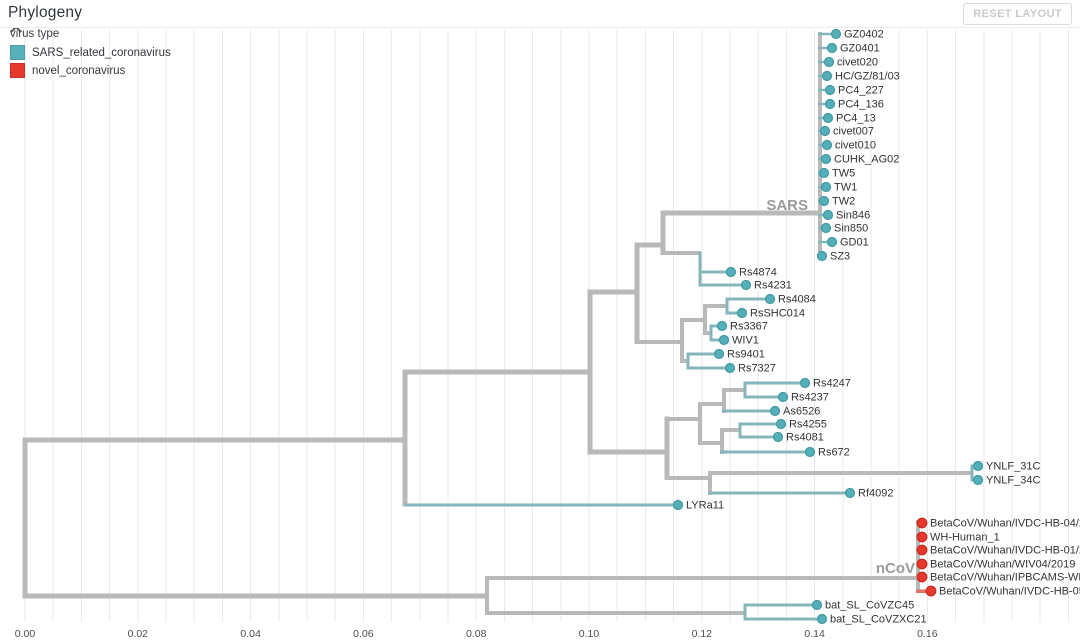 Image resolution: width=1080 pixels, height=643 pixels. I want to click on leaf-label: As6526, so click(801, 412).